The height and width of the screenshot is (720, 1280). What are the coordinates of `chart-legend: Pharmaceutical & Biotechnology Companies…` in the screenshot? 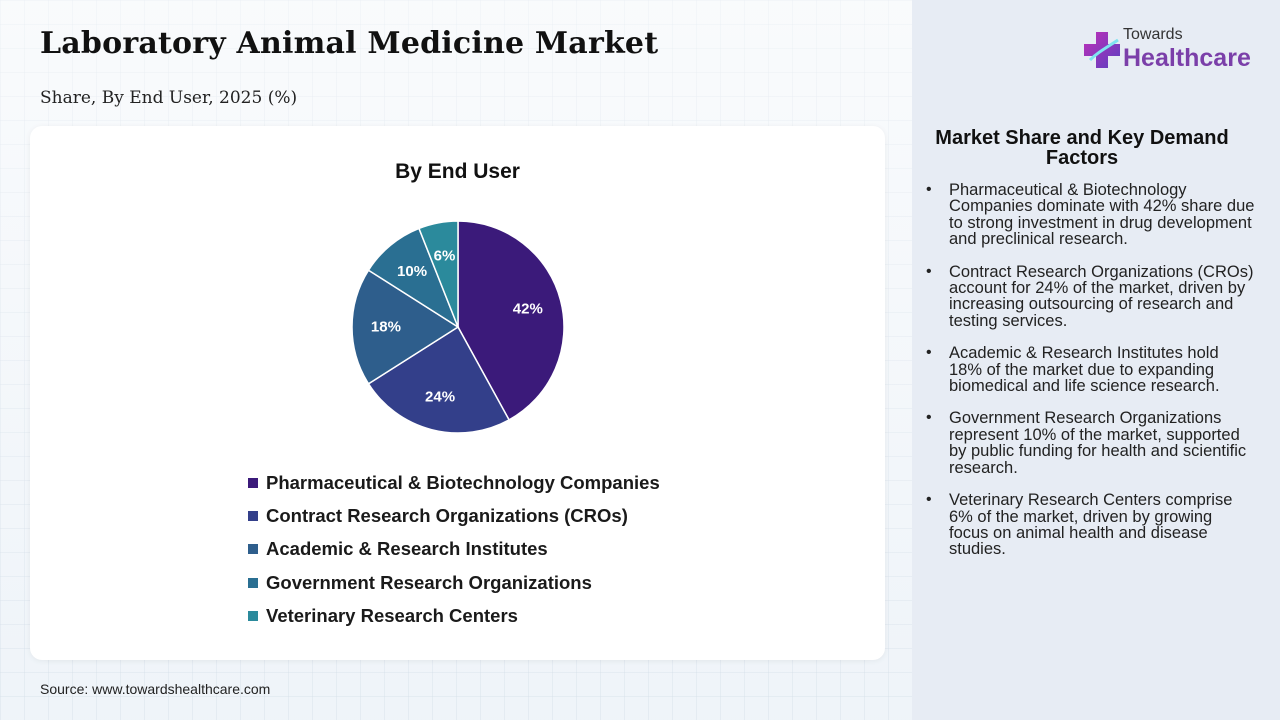 It's located at (454, 549).